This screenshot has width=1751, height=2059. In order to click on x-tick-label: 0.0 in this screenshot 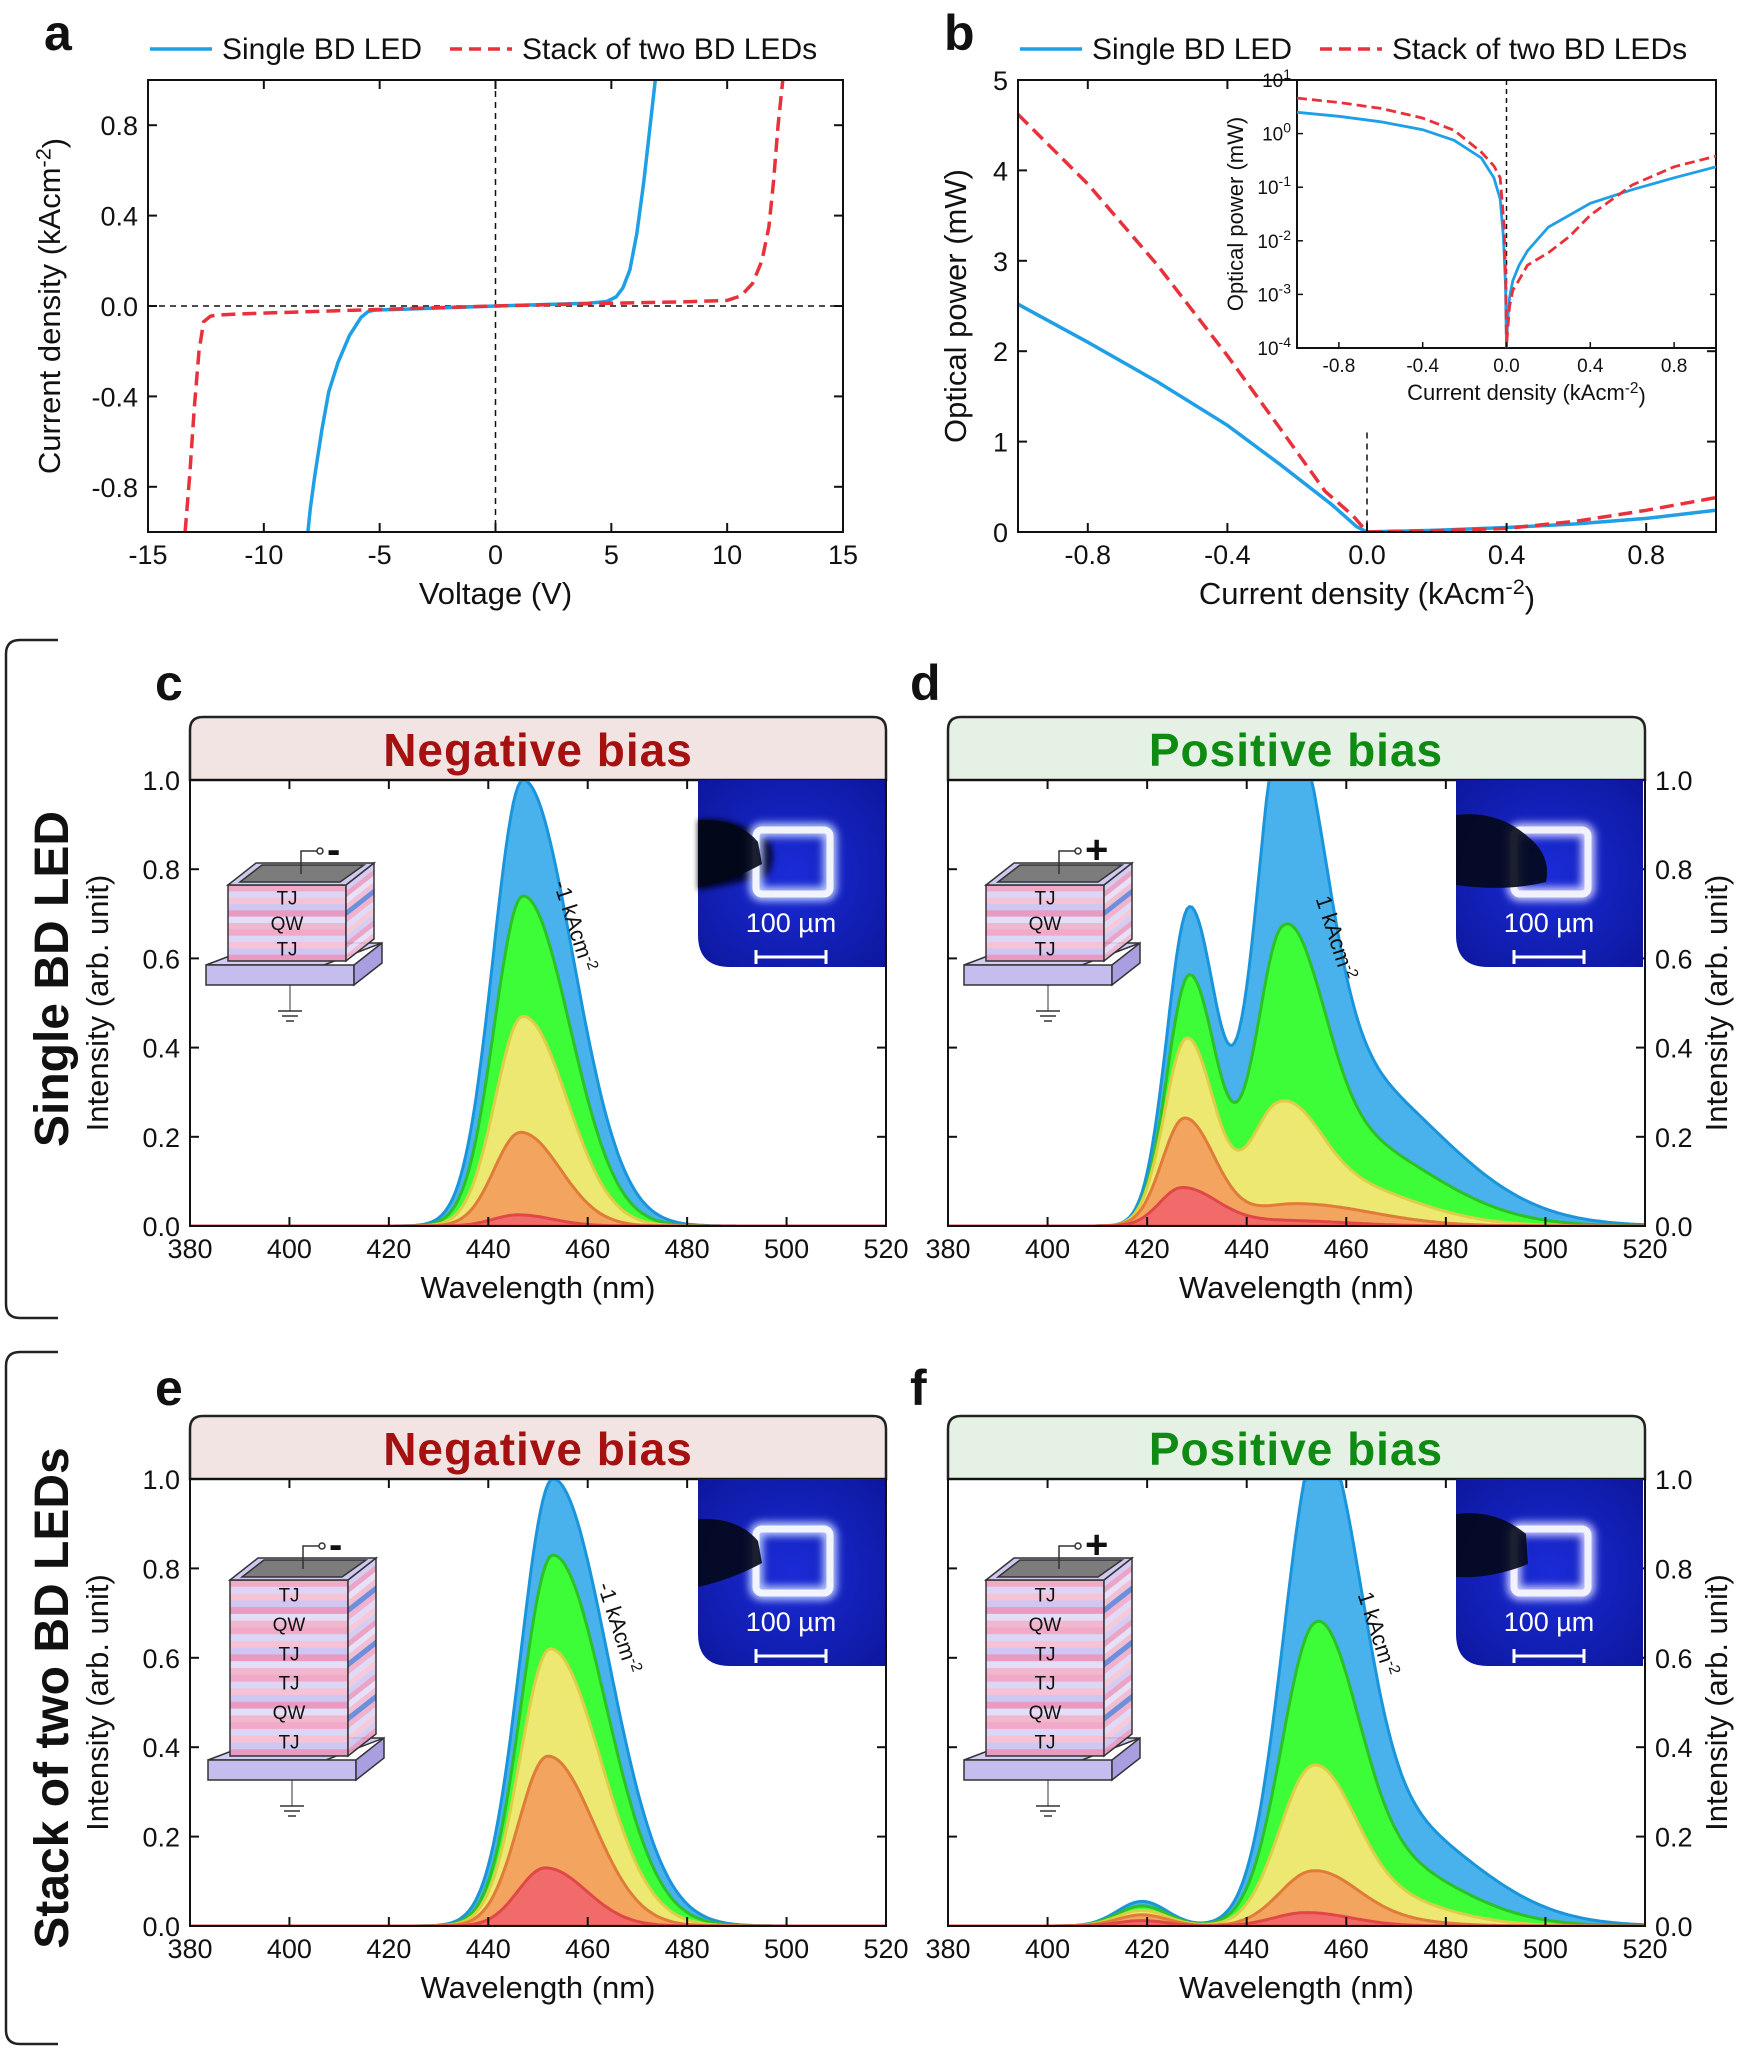, I will do `click(1367, 555)`.